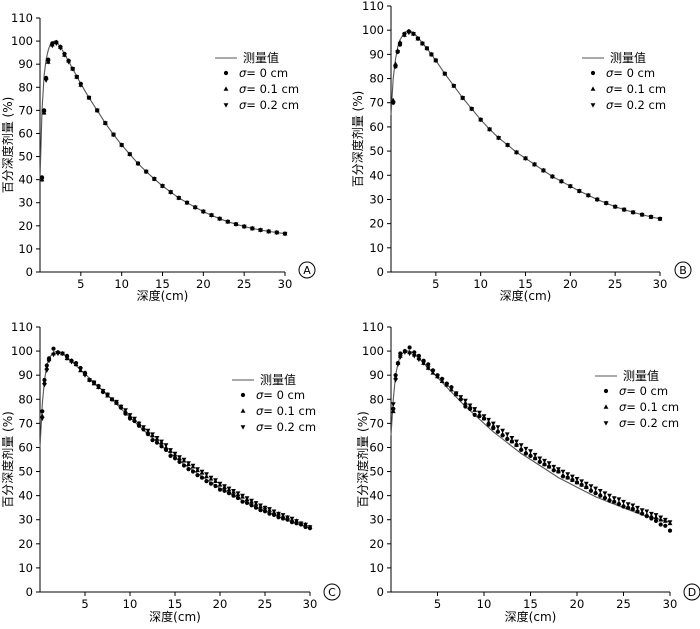 This screenshot has width=700, height=629. I want to click on legend-measured: 测量值, so click(261, 57).